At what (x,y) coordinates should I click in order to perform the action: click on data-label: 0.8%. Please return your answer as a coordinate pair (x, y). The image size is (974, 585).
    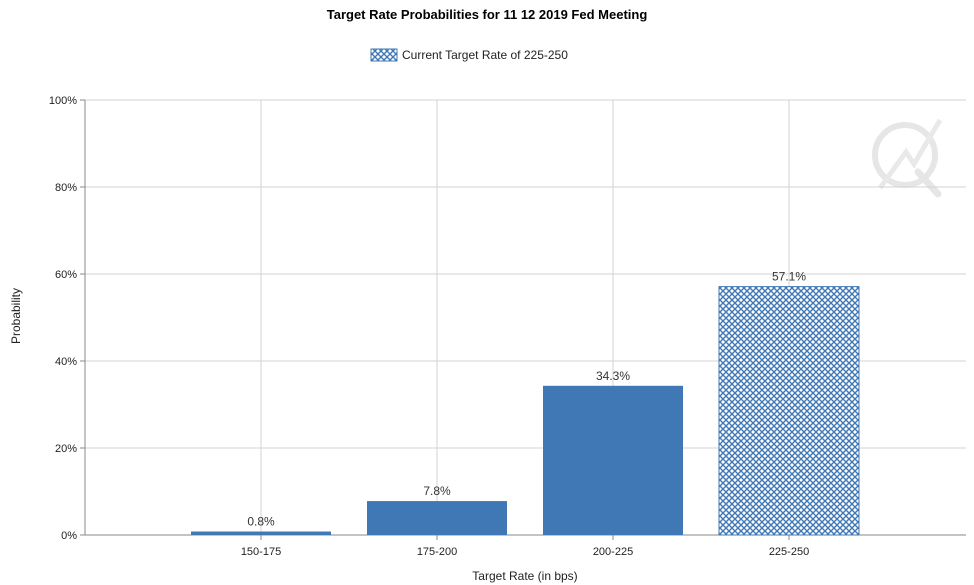
    Looking at the image, I should click on (261, 522).